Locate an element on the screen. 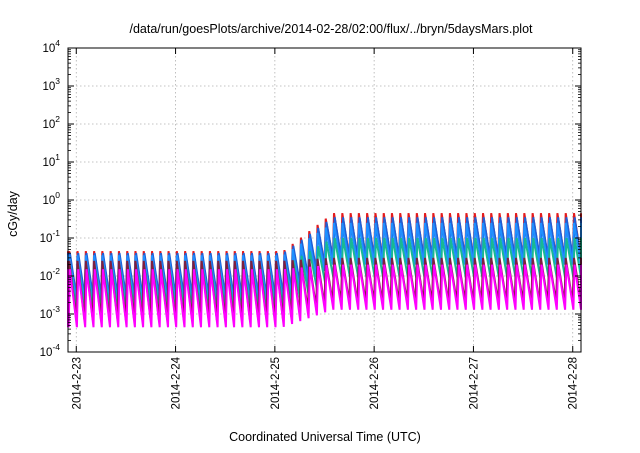 This screenshot has height=453, width=640. series-line is located at coordinates (324, 296).